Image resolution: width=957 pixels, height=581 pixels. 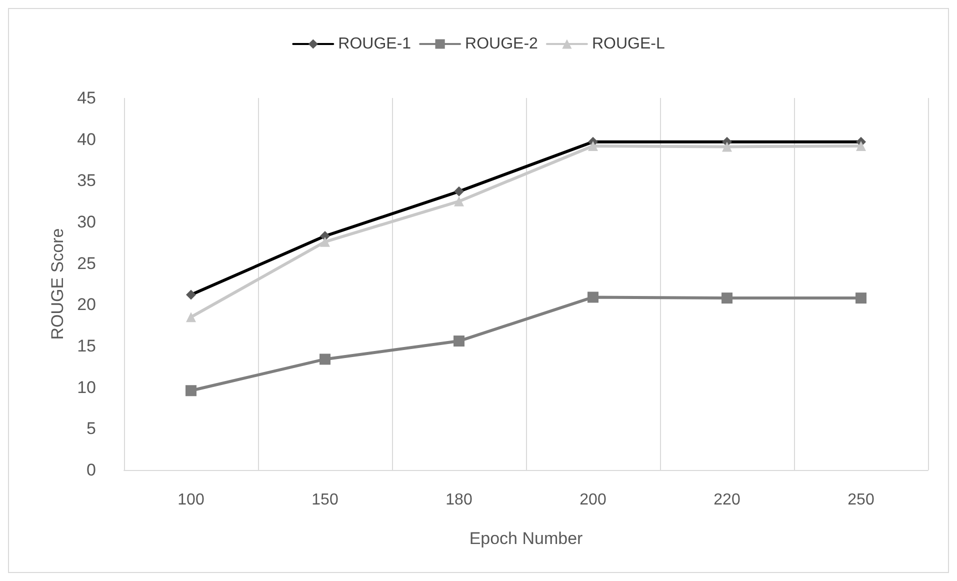 What do you see at coordinates (727, 500) in the screenshot?
I see `x-tick-label: 220` at bounding box center [727, 500].